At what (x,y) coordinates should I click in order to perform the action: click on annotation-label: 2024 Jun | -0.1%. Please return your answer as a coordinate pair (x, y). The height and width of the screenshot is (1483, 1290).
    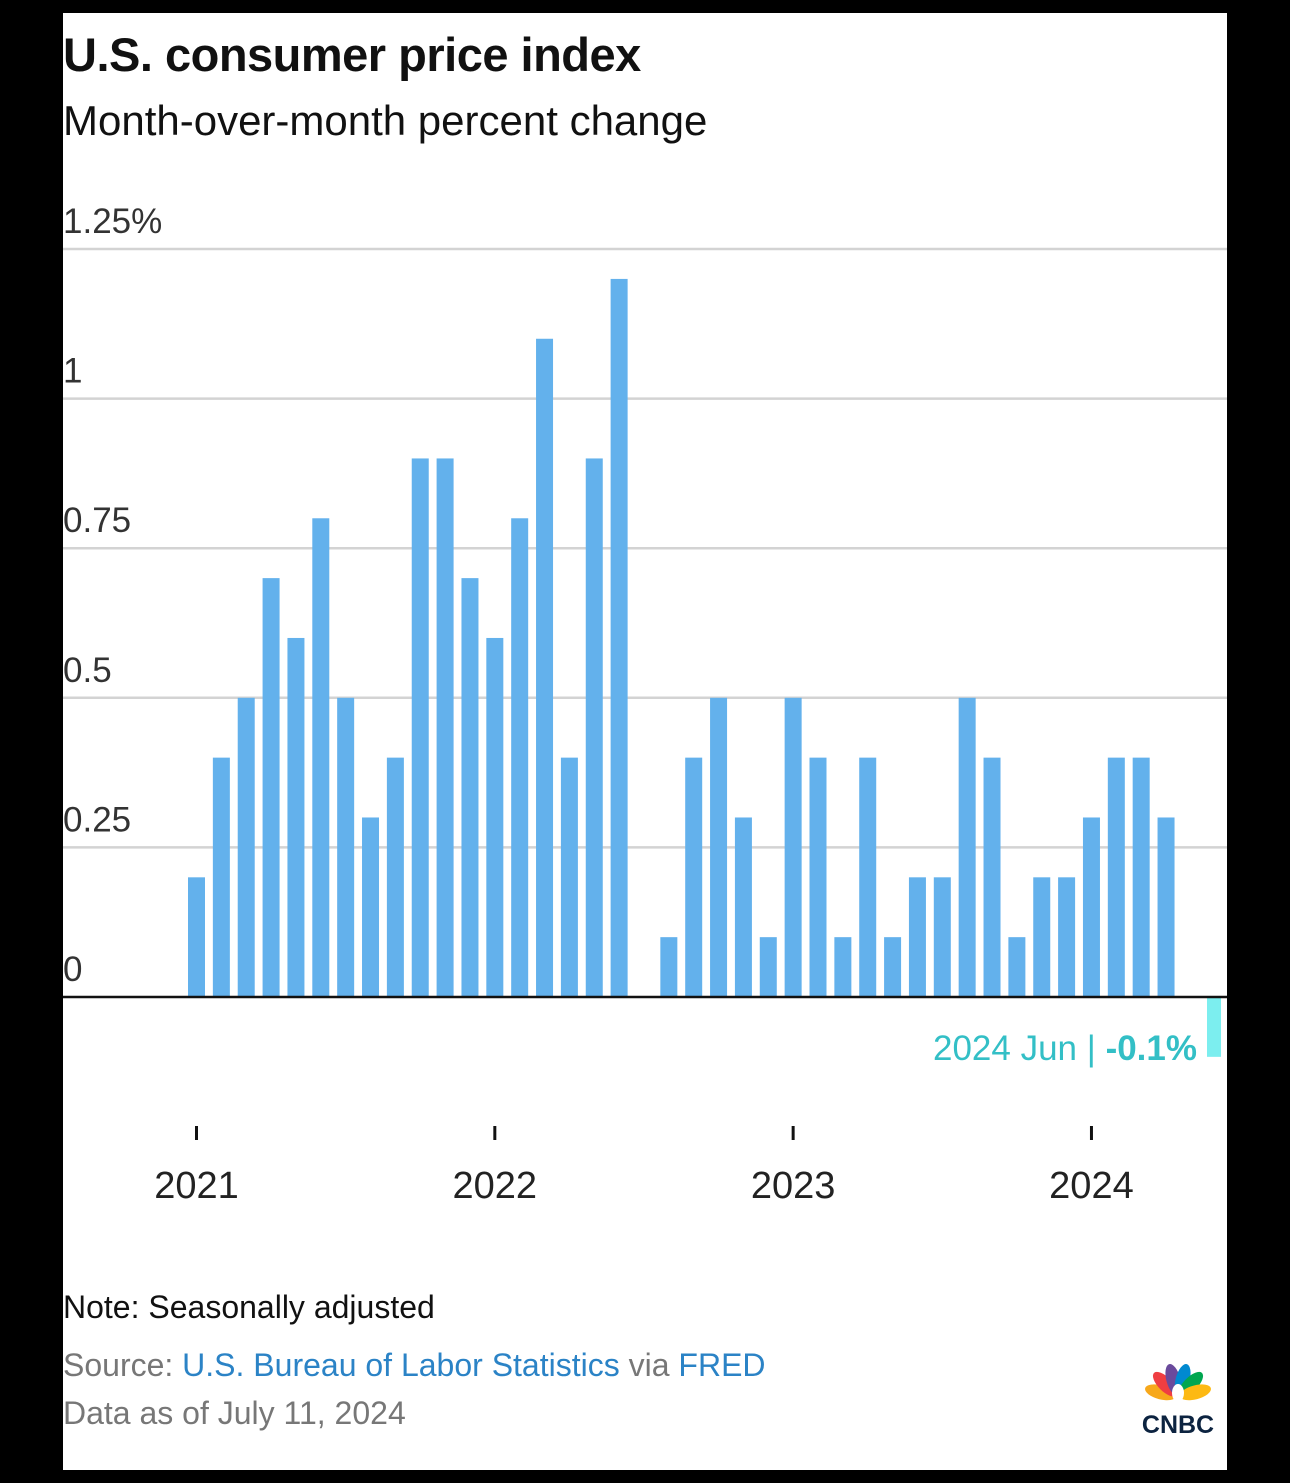
    Looking at the image, I should click on (1065, 1048).